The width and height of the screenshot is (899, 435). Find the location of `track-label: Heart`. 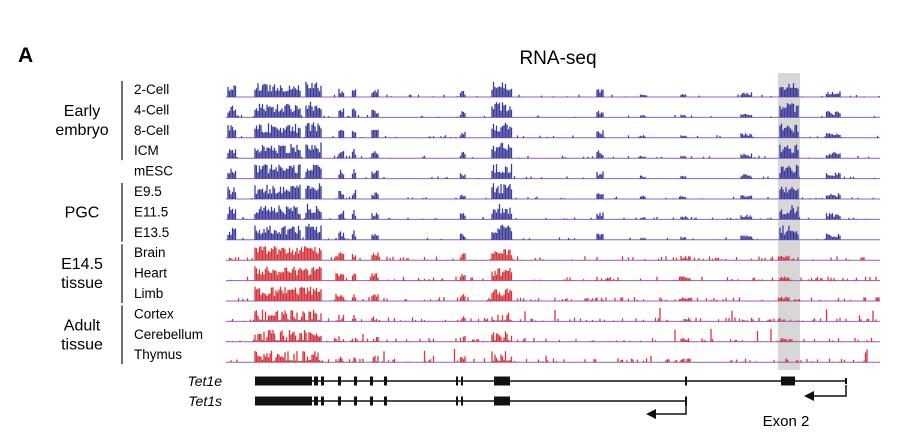

track-label: Heart is located at coordinates (150, 273).